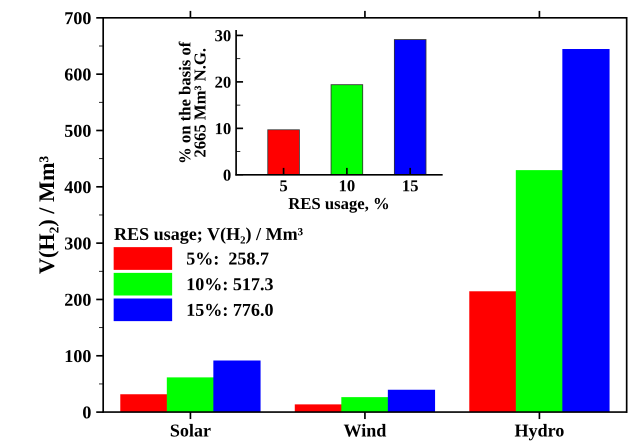 The width and height of the screenshot is (633, 446). I want to click on y-tick-label: 200, so click(78, 300).